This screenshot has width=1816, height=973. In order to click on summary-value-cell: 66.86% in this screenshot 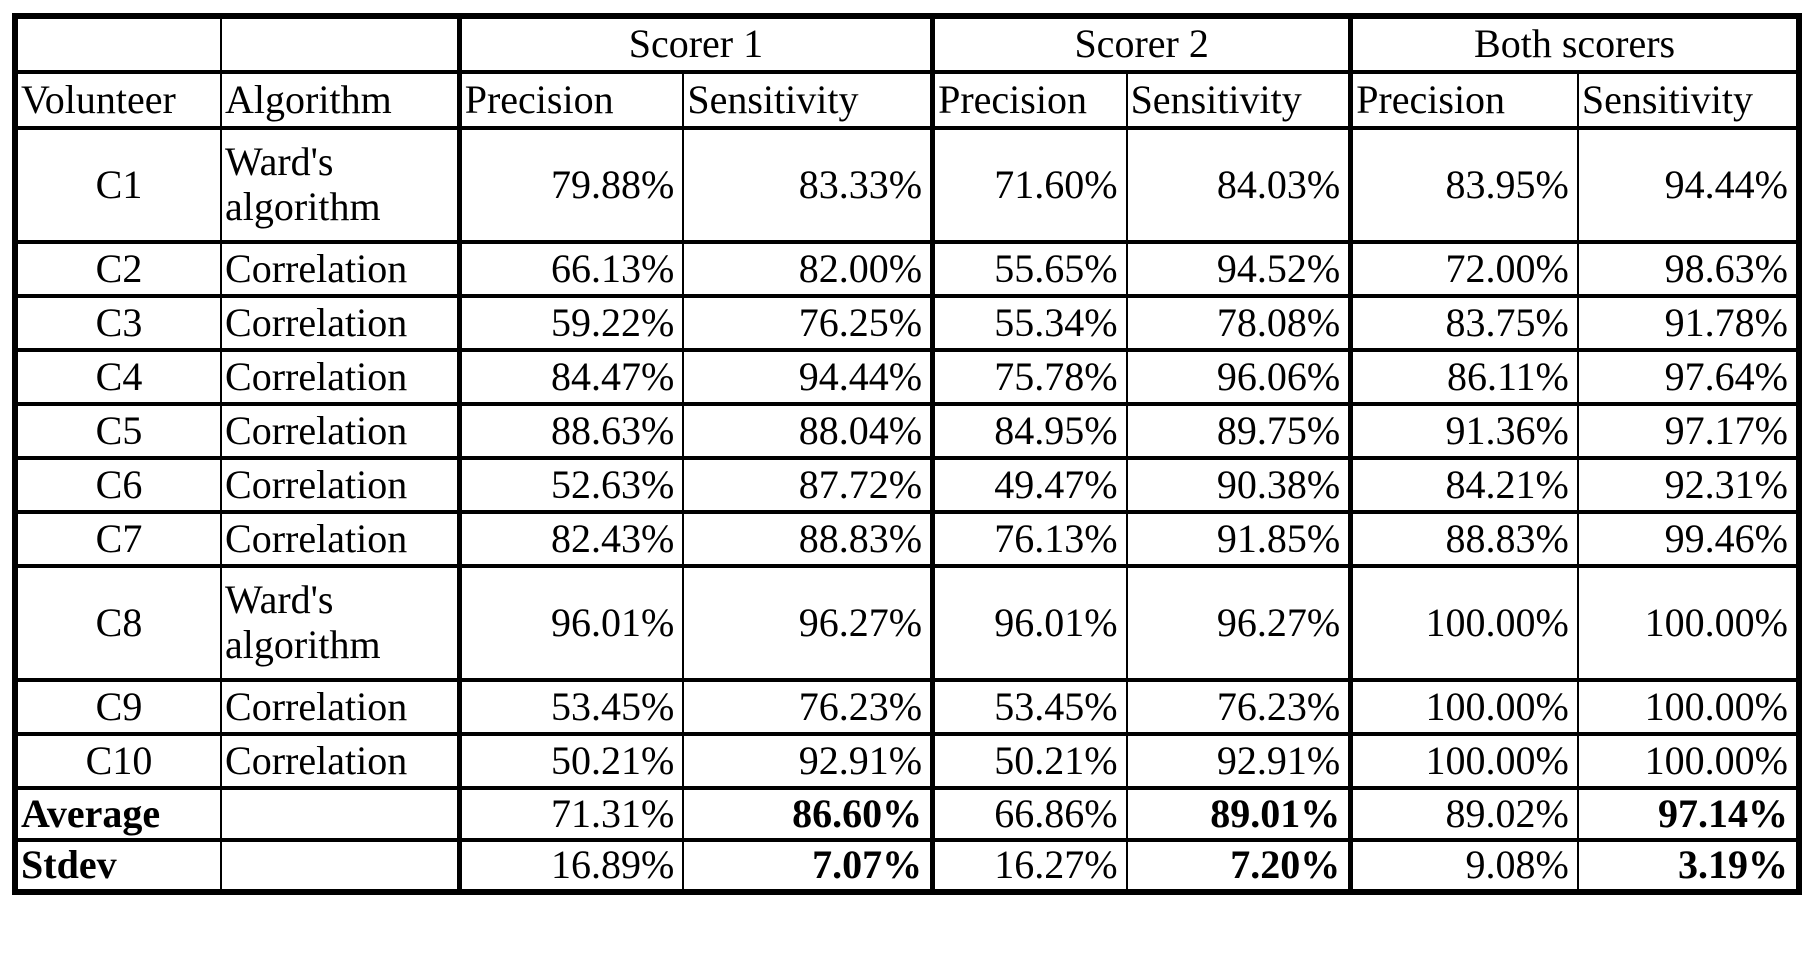, I will do `click(1029, 814)`.